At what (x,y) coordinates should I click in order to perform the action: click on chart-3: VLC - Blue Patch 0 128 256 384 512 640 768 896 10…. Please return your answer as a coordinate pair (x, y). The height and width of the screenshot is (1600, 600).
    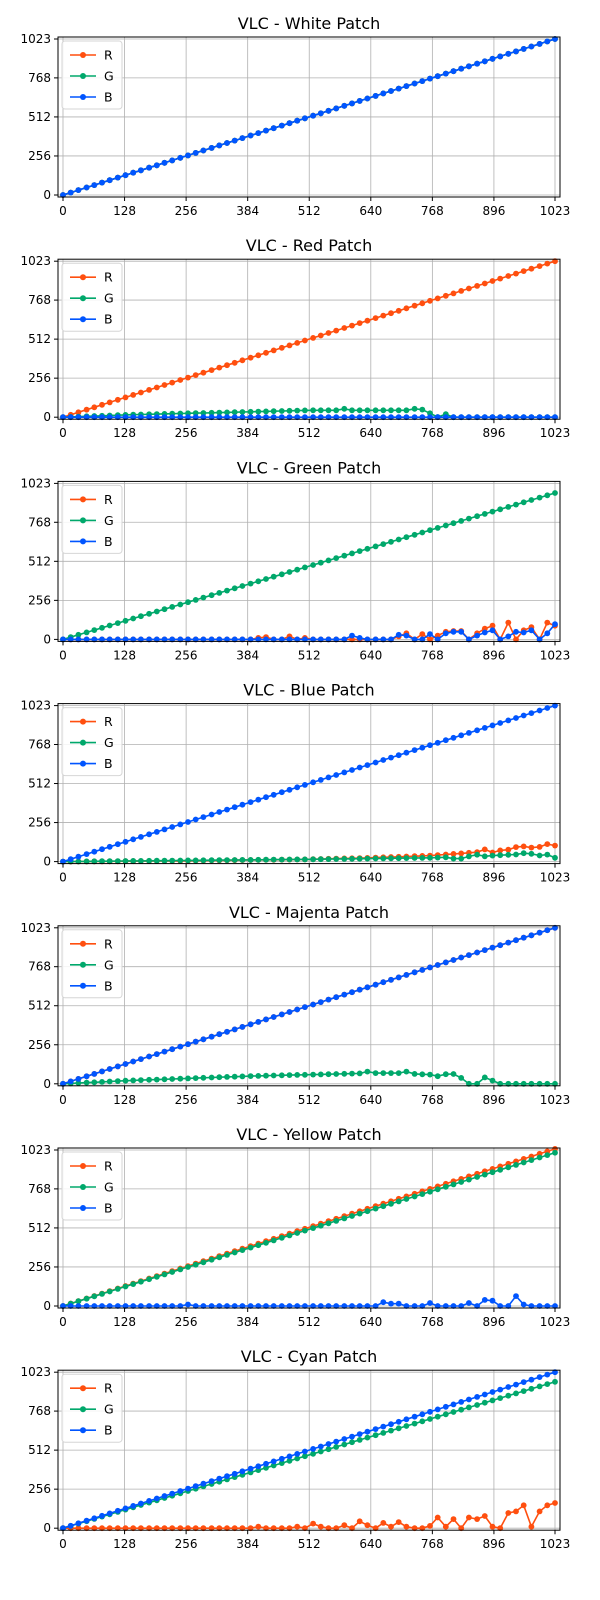
    Looking at the image, I should click on (295, 783).